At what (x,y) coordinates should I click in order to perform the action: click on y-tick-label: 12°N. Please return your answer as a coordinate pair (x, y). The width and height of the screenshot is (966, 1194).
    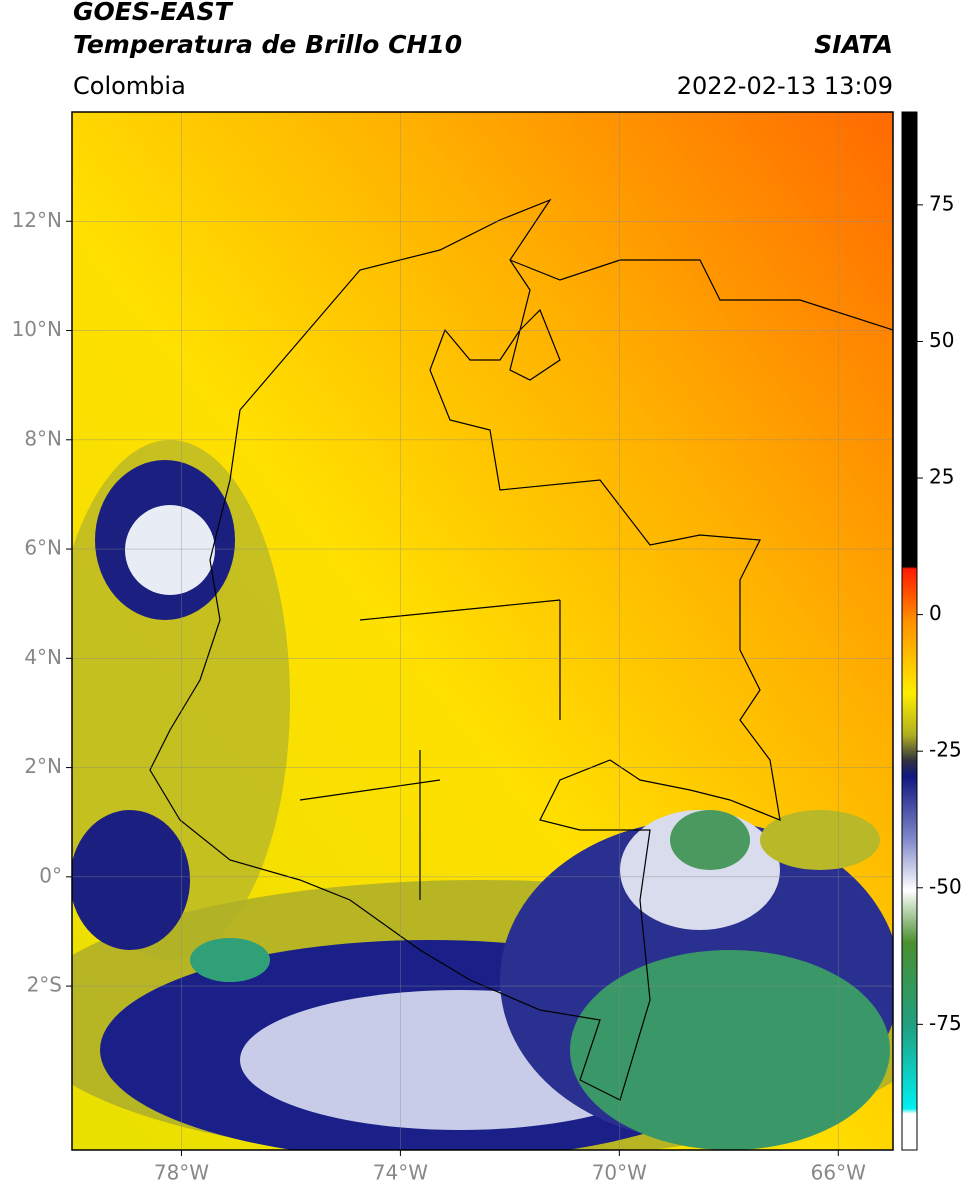
    Looking at the image, I should click on (37, 220).